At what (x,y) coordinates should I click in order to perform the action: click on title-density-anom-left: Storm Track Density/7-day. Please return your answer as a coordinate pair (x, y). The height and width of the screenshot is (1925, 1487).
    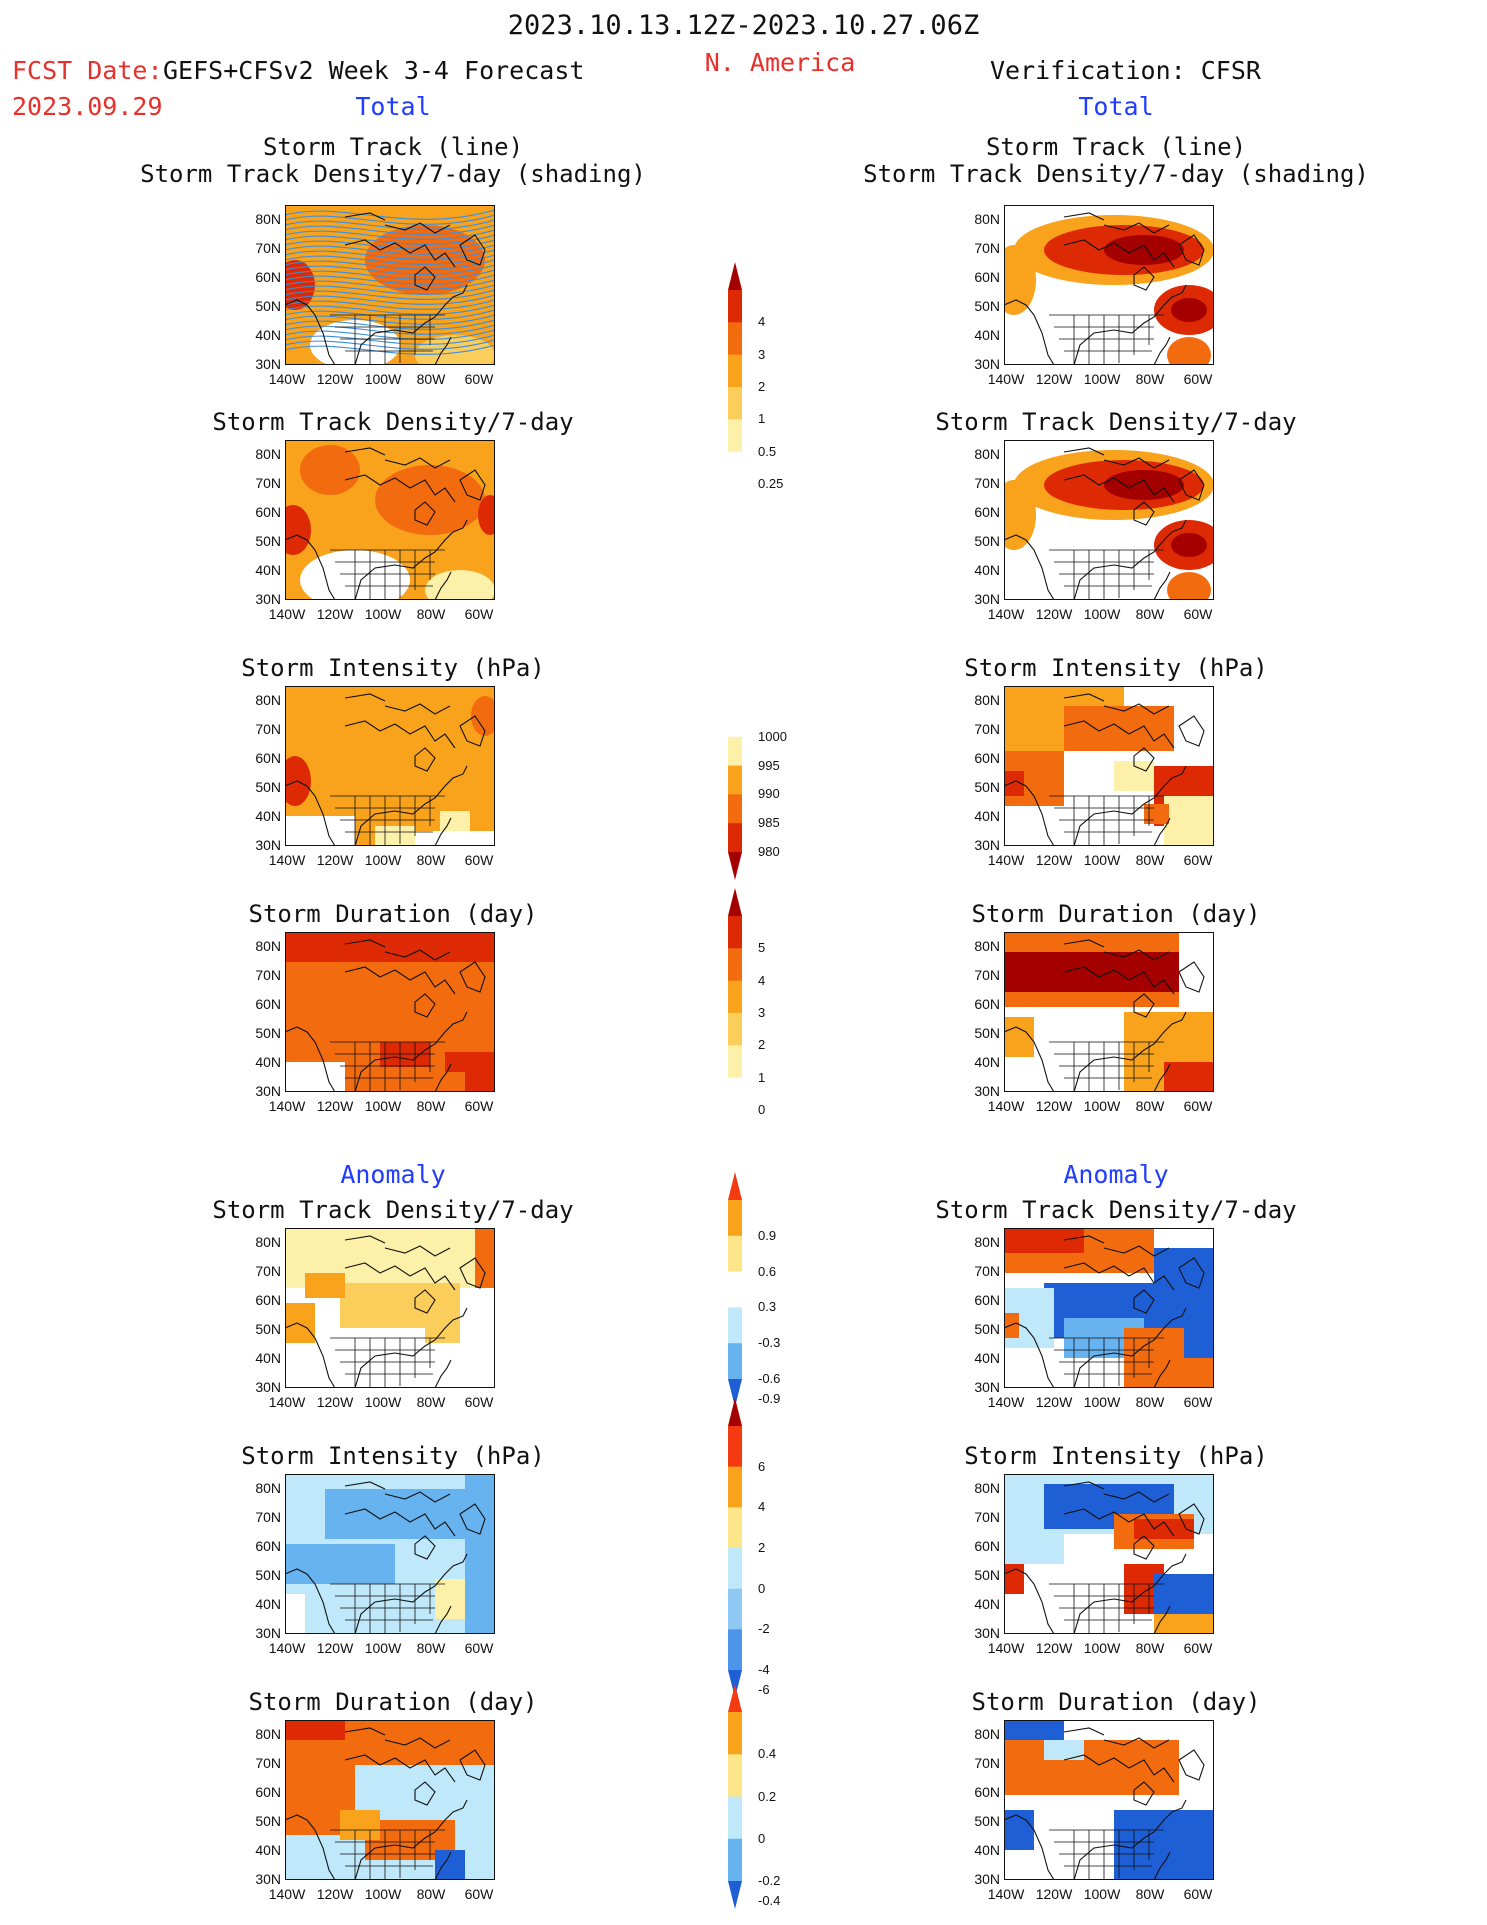
    Looking at the image, I should click on (393, 1210).